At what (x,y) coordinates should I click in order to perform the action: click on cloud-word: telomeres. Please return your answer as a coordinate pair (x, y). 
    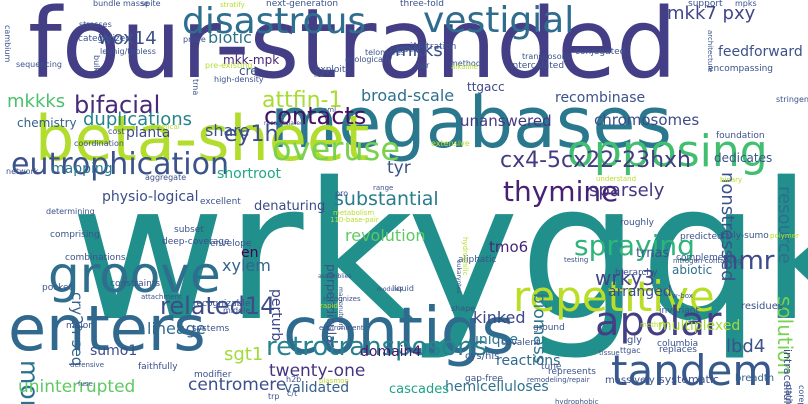
    Looking at the image, I should click on (385, 52).